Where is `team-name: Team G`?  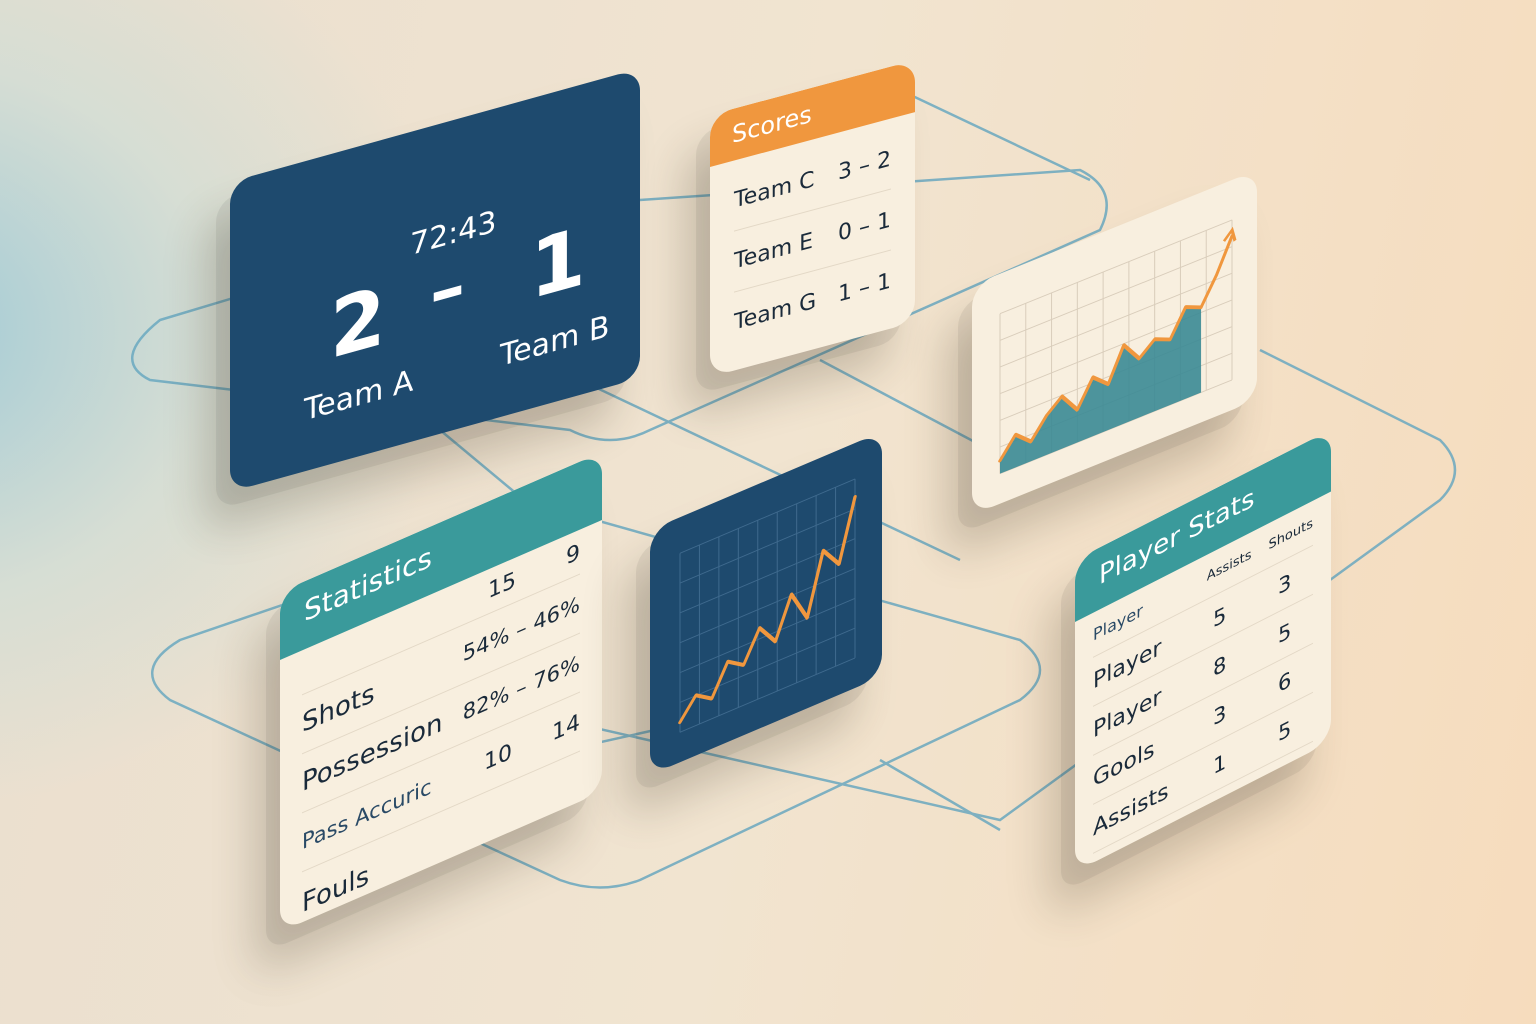 team-name: Team G is located at coordinates (775, 312).